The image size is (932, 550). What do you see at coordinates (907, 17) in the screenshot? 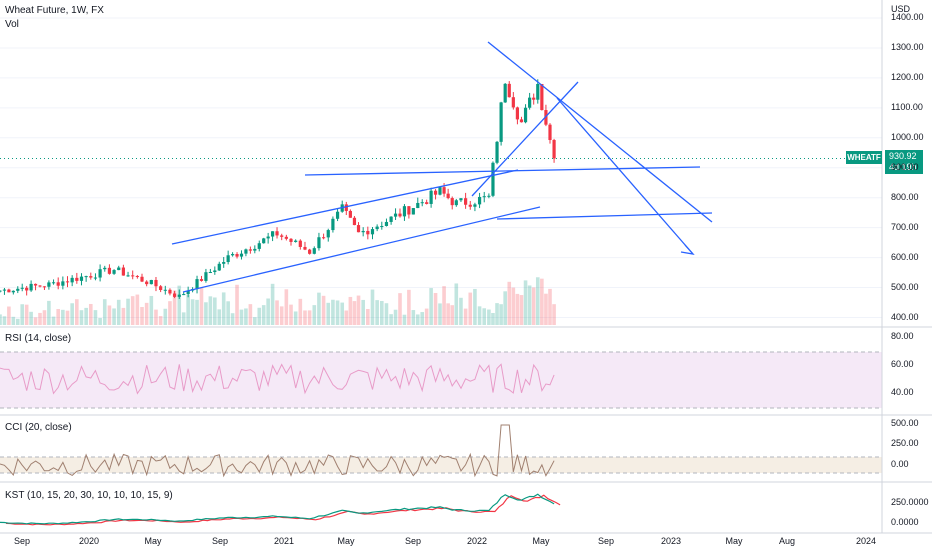
I see `price-tick-label: 1400.00` at bounding box center [907, 17].